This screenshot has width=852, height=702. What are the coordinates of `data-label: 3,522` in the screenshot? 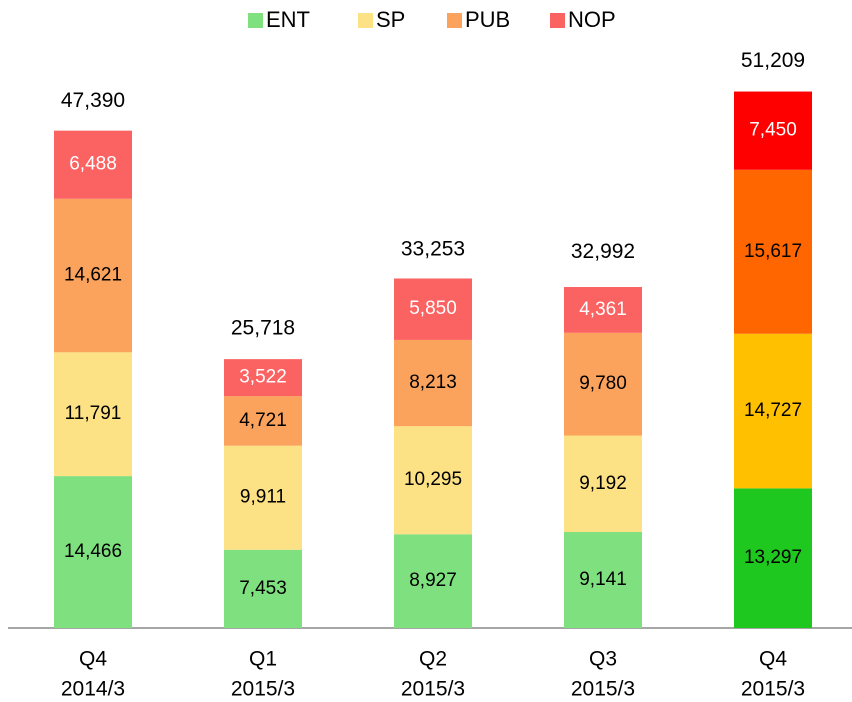 It's located at (263, 377).